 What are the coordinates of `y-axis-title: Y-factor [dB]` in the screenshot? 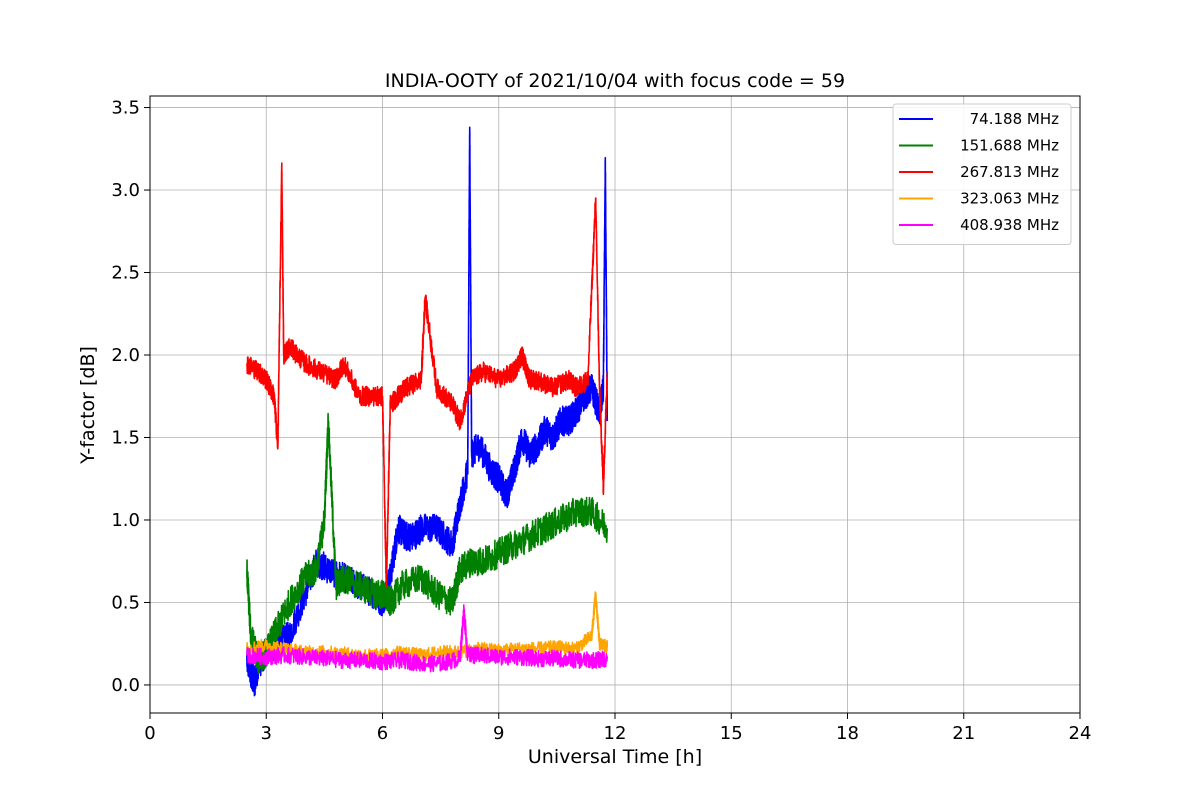 It's located at (88, 405).